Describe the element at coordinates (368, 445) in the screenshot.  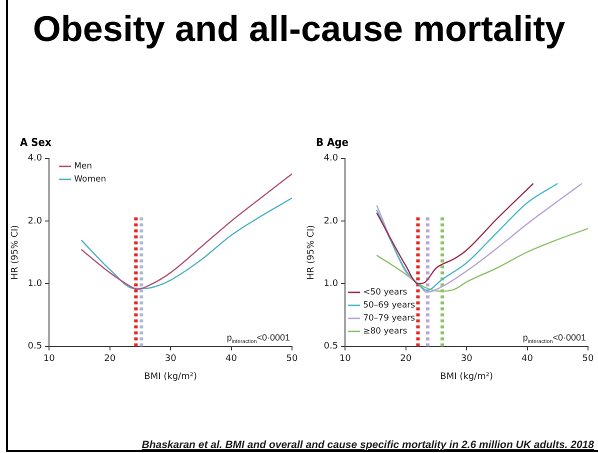
I see `text: Bhaskaran et al. BMI and overall and cause specific mortality in 2.6 million UK adults. 2018` at that location.